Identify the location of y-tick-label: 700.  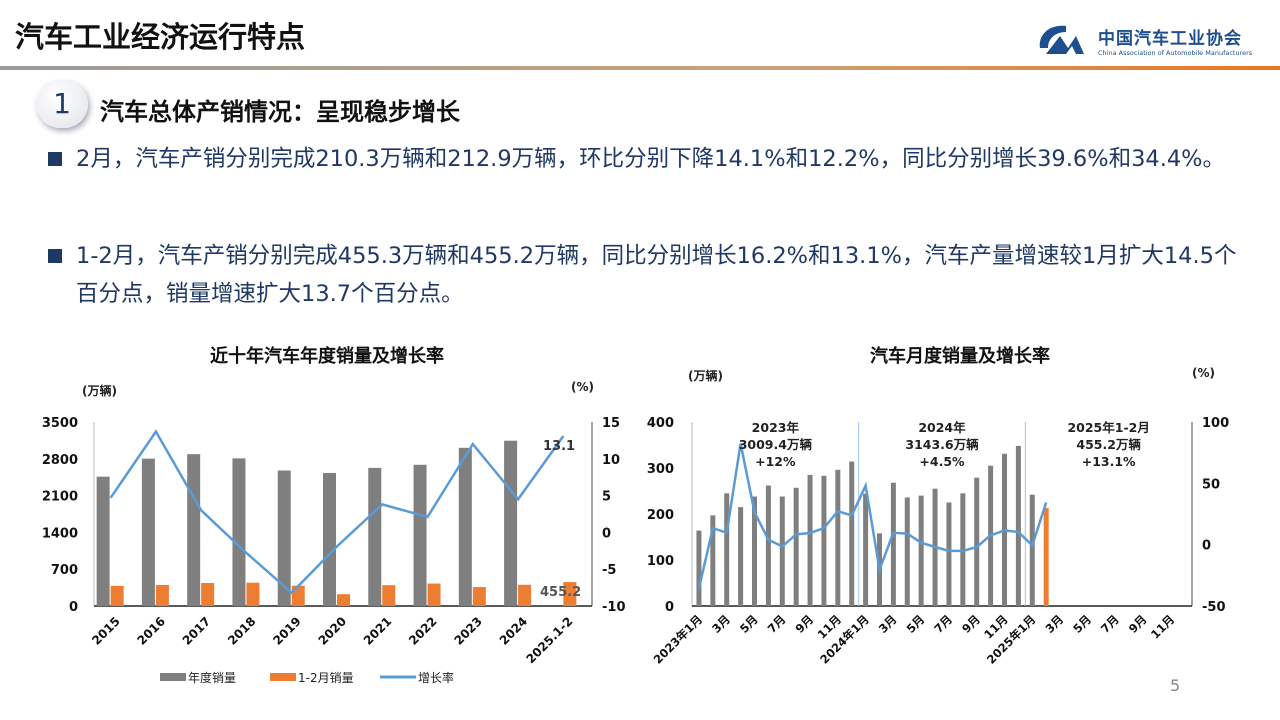
(64, 570).